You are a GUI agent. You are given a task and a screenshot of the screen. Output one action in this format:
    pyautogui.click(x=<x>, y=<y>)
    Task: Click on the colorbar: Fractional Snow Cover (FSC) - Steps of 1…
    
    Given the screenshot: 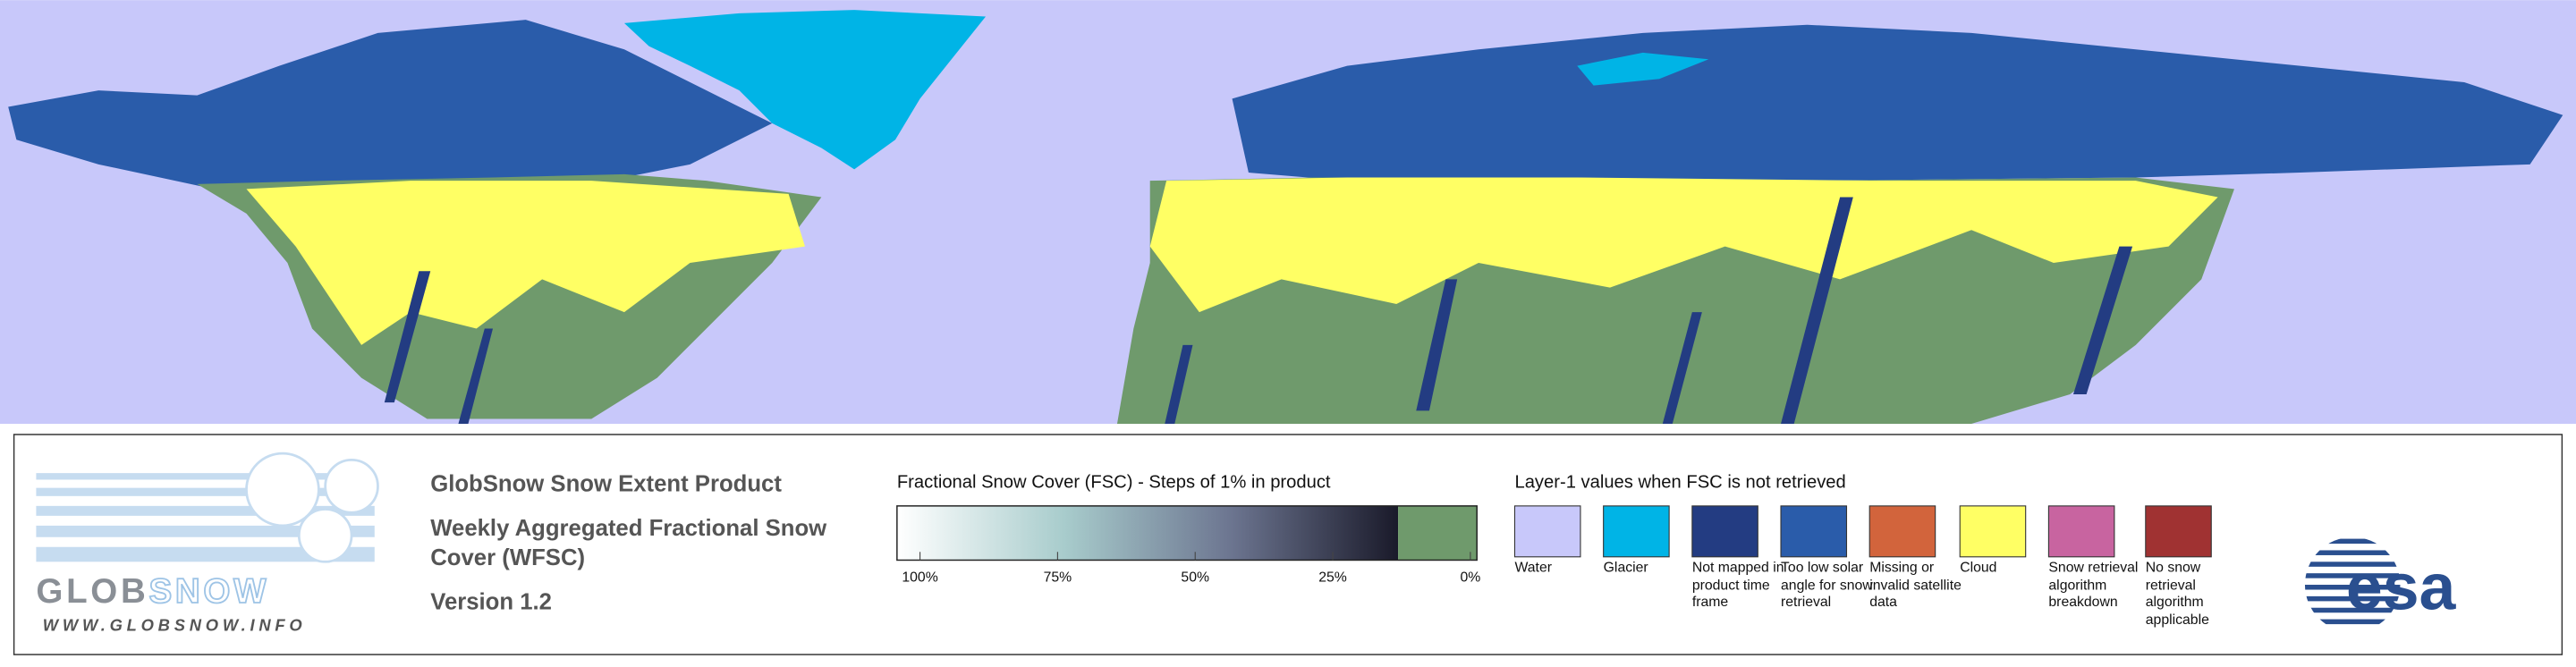 What is the action you would take?
    pyautogui.click(x=1188, y=529)
    